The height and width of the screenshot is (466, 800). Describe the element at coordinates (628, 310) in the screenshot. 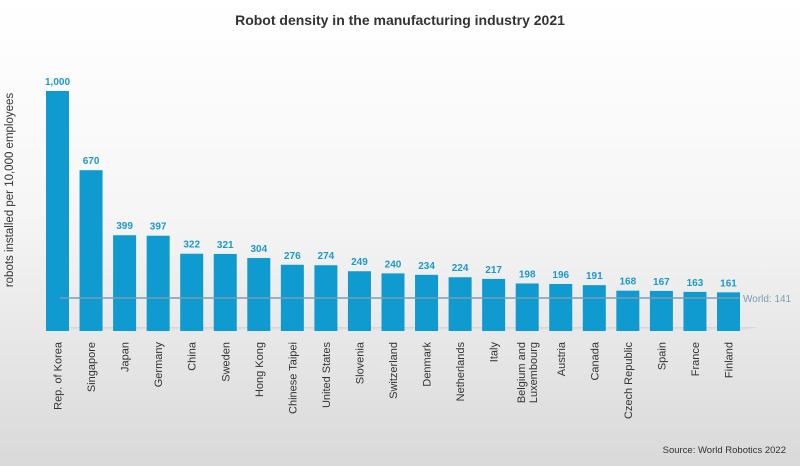

I see `bar-czech-republic` at that location.